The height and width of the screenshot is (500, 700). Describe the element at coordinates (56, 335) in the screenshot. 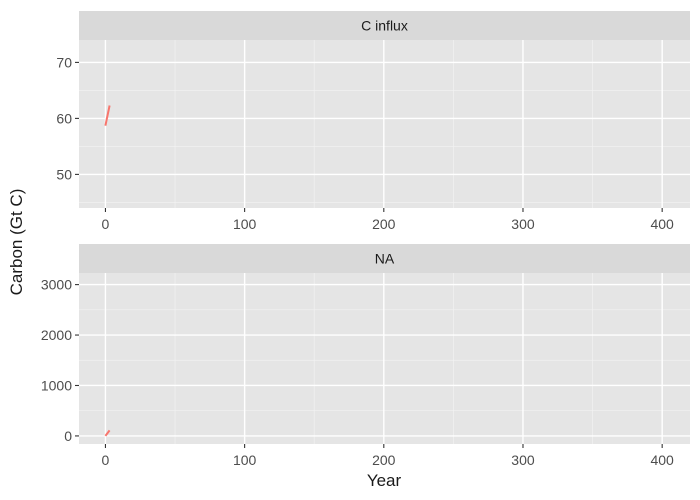

I see `y-tick-label: 2000` at that location.